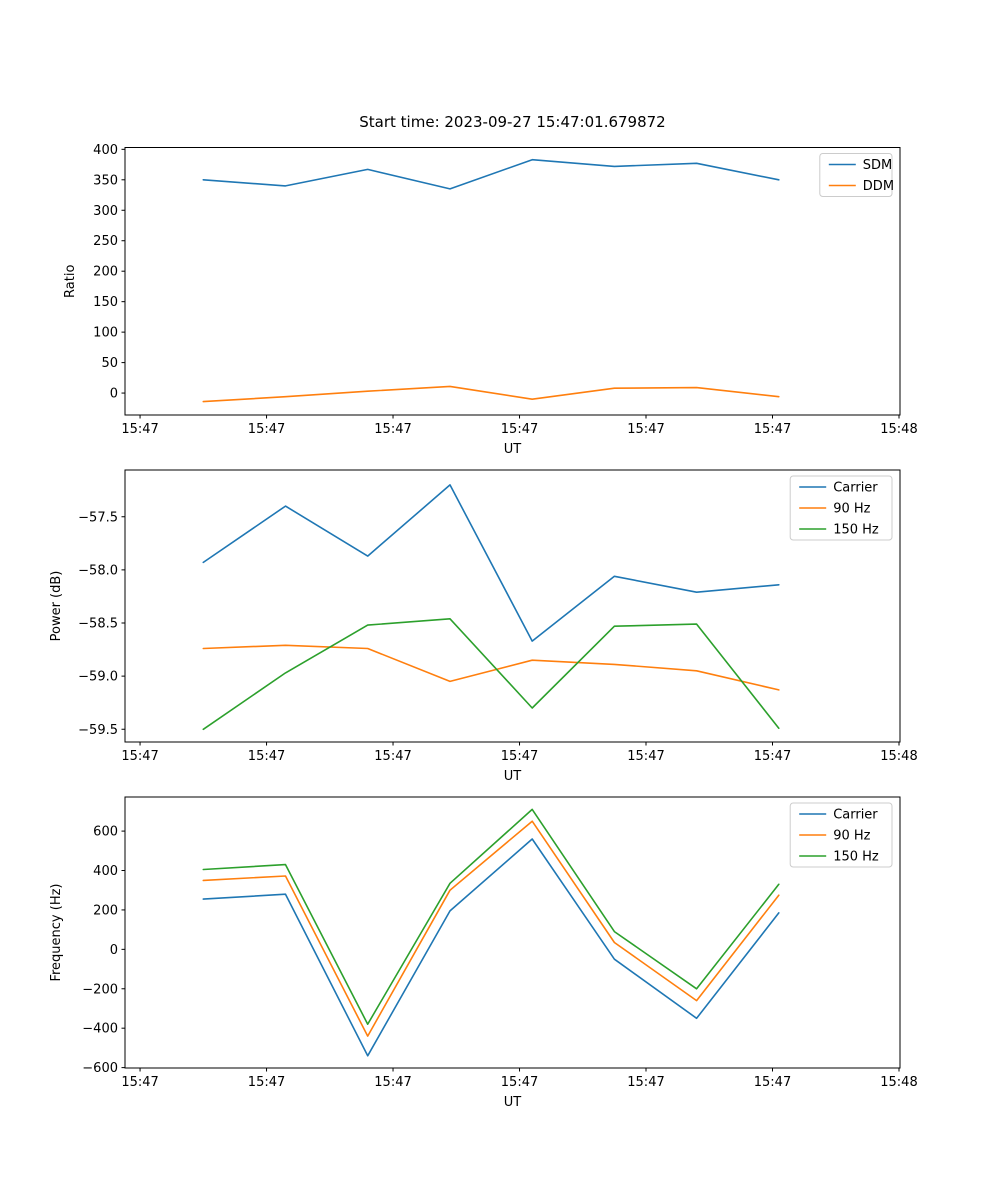 This screenshot has height=1200, width=1000. I want to click on y-tick-label: 600, so click(105, 832).